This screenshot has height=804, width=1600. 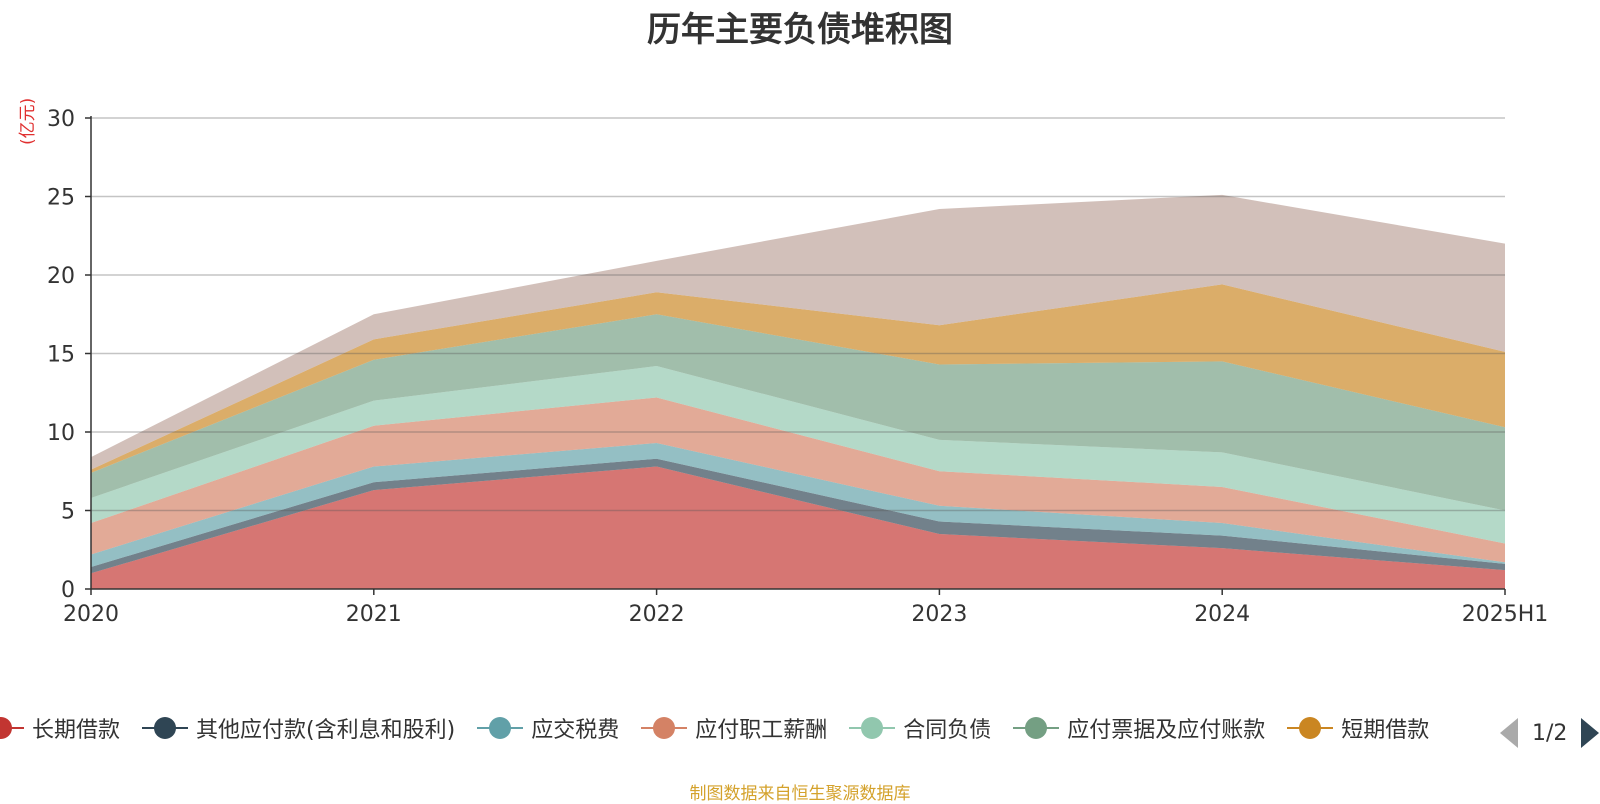 What do you see at coordinates (61, 276) in the screenshot?
I see `y-tick-label: 20` at bounding box center [61, 276].